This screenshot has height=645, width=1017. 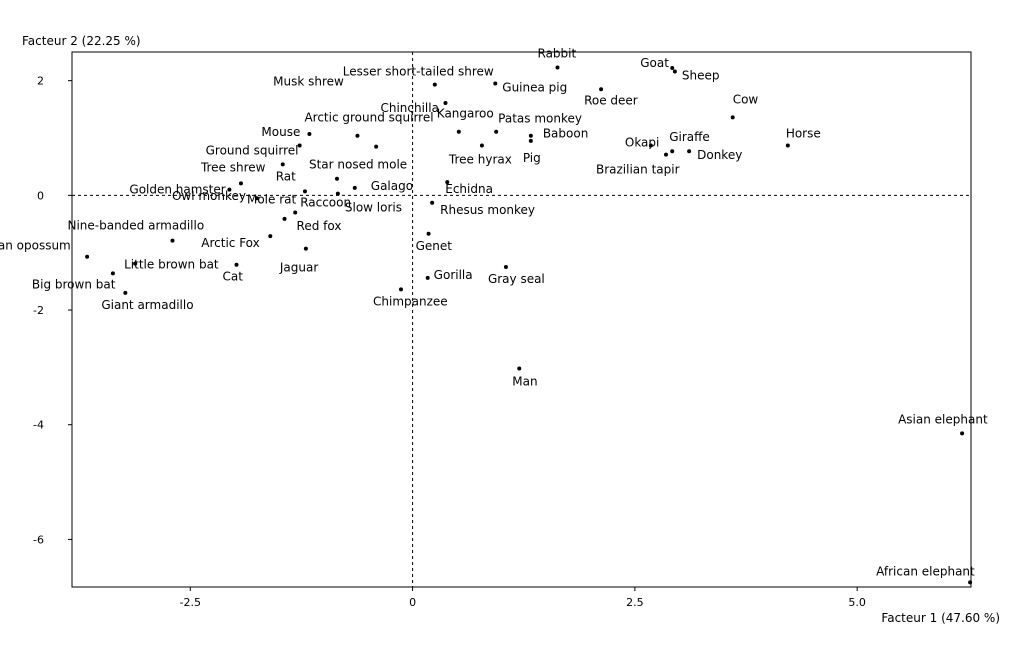 I want to click on data-point-label: Roe deer, so click(x=611, y=100).